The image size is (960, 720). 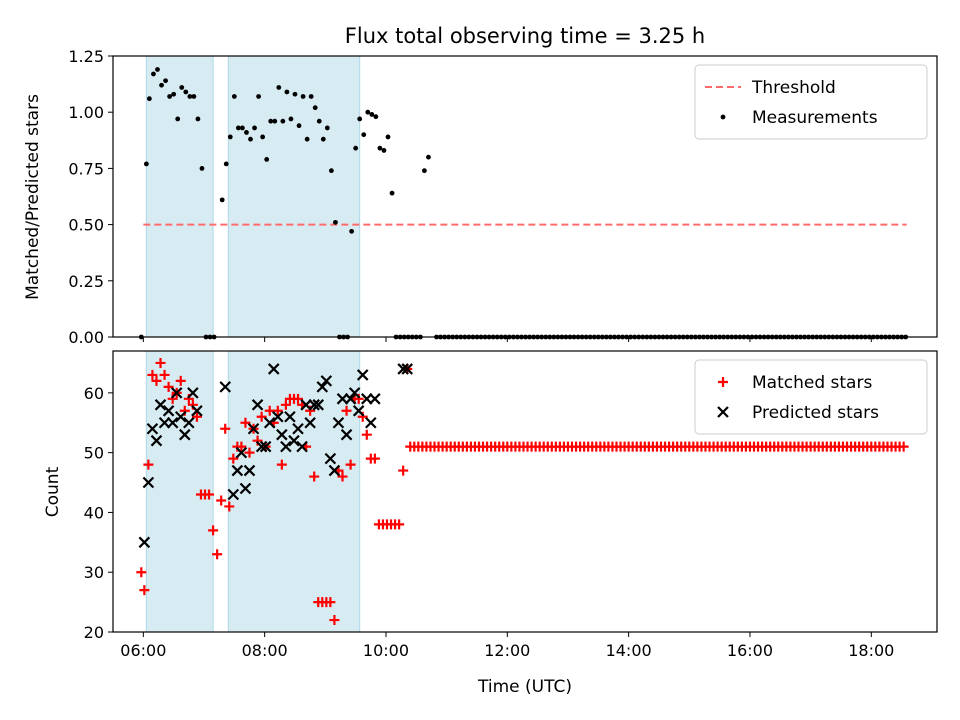 I want to click on y-tick-label: 50, so click(x=94, y=453).